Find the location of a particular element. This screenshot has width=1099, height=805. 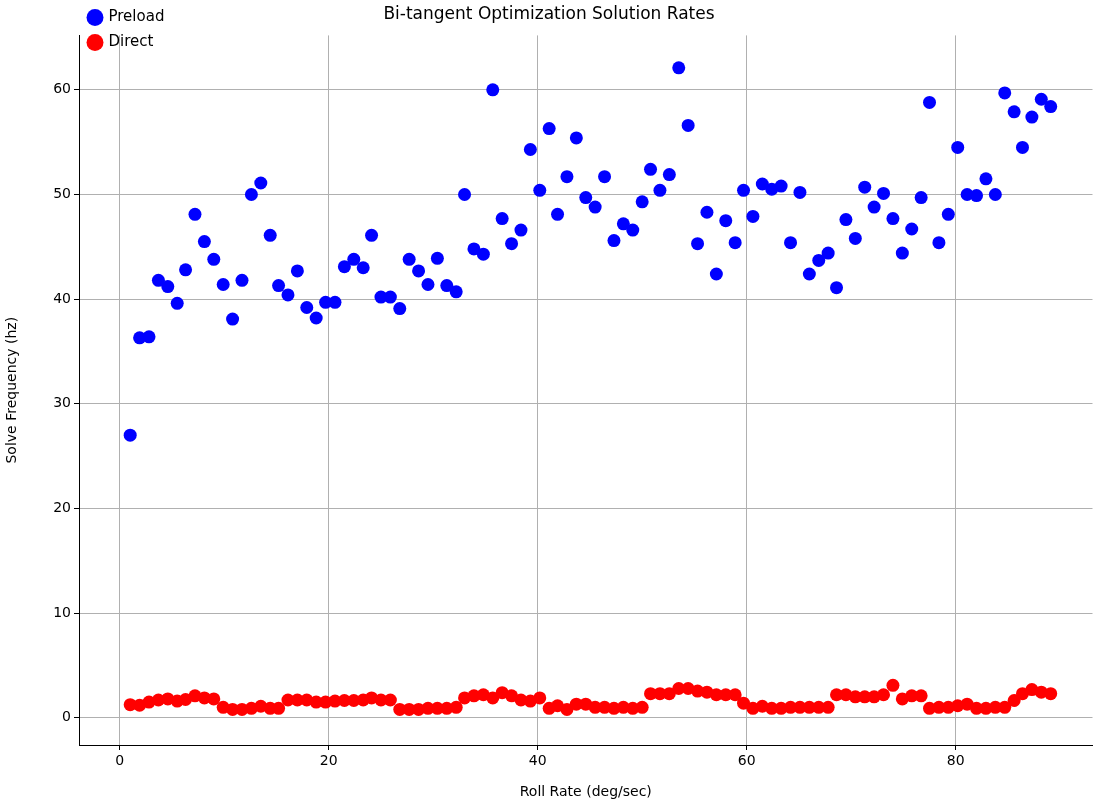

x-tick-label: 80 is located at coordinates (955, 760).